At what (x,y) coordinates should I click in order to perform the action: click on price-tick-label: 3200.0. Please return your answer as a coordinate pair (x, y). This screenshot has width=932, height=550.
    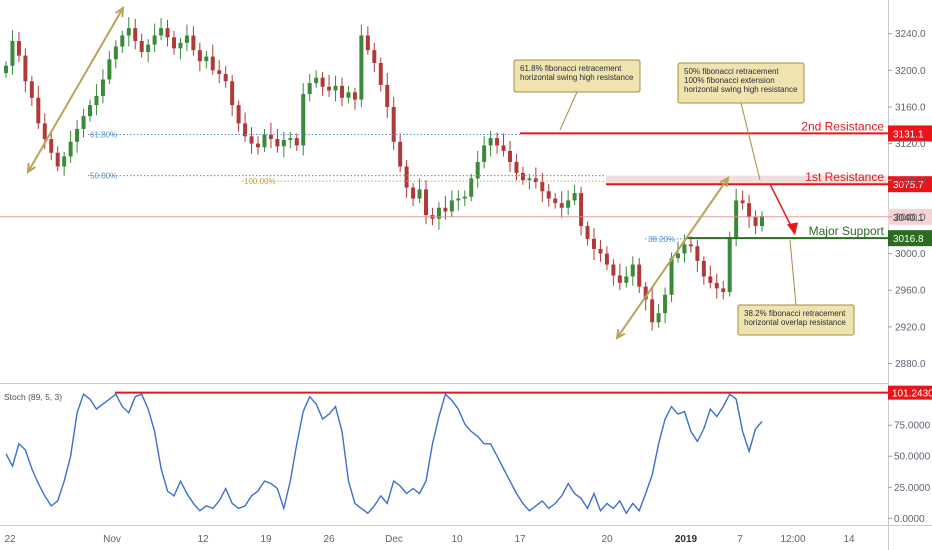
    Looking at the image, I should click on (910, 71).